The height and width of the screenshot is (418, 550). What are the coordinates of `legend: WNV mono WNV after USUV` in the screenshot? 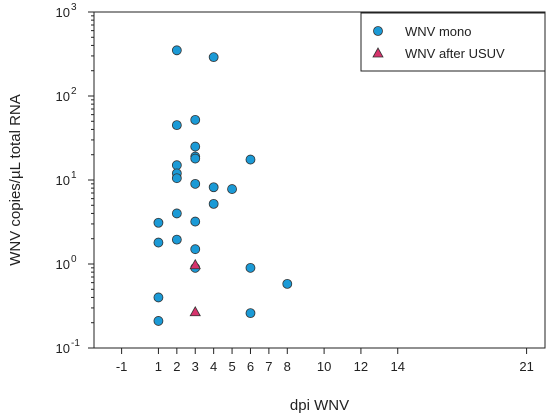 It's located at (453, 42).